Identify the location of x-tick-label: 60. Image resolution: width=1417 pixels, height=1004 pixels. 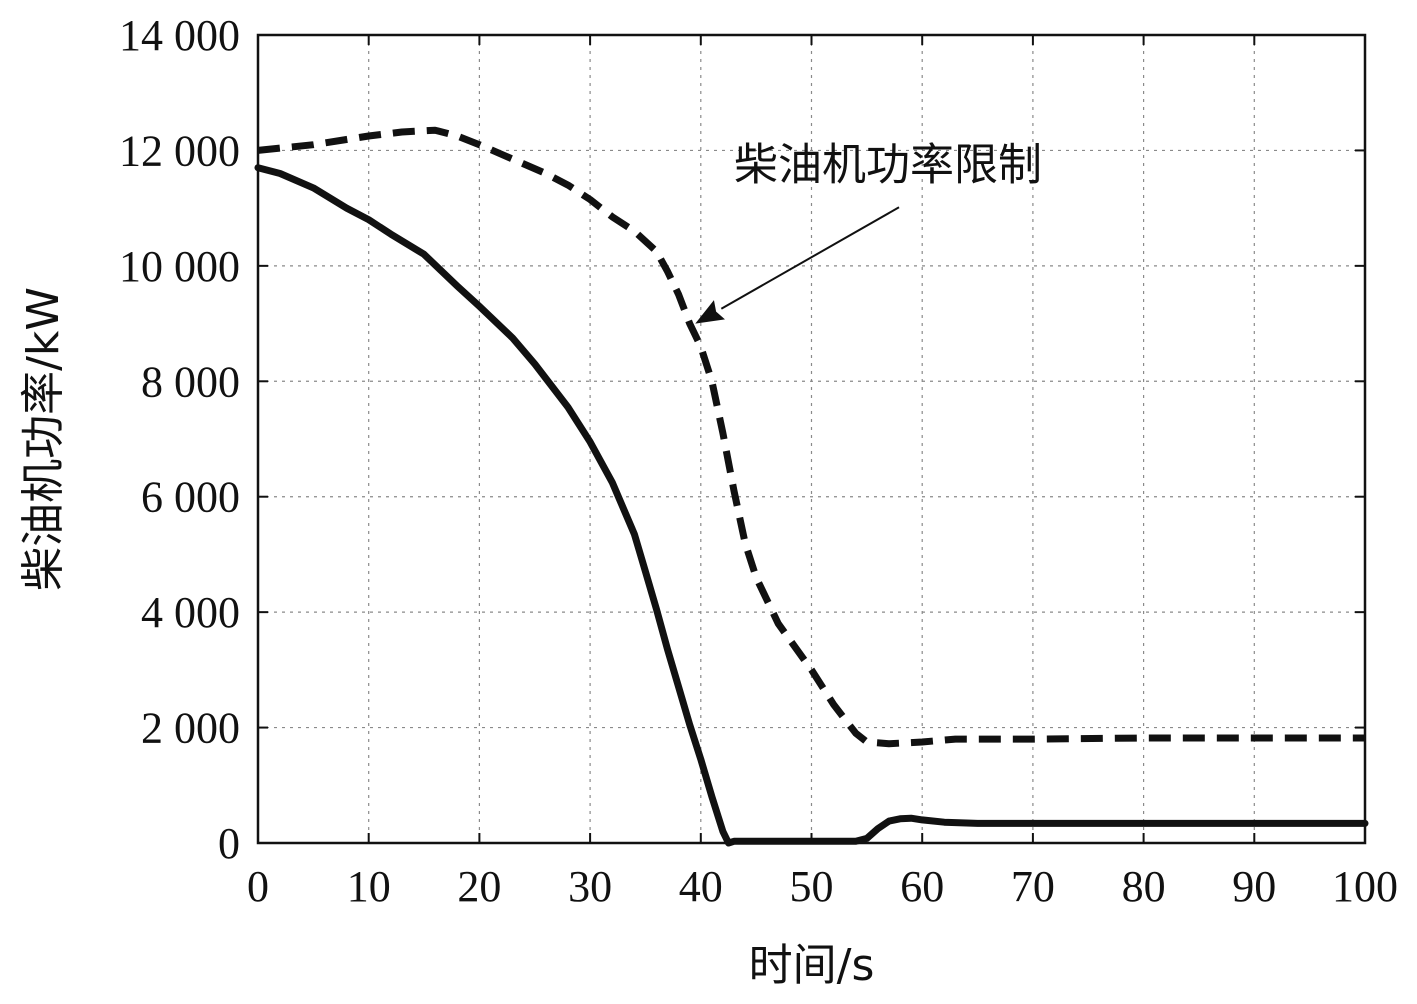
(922, 886).